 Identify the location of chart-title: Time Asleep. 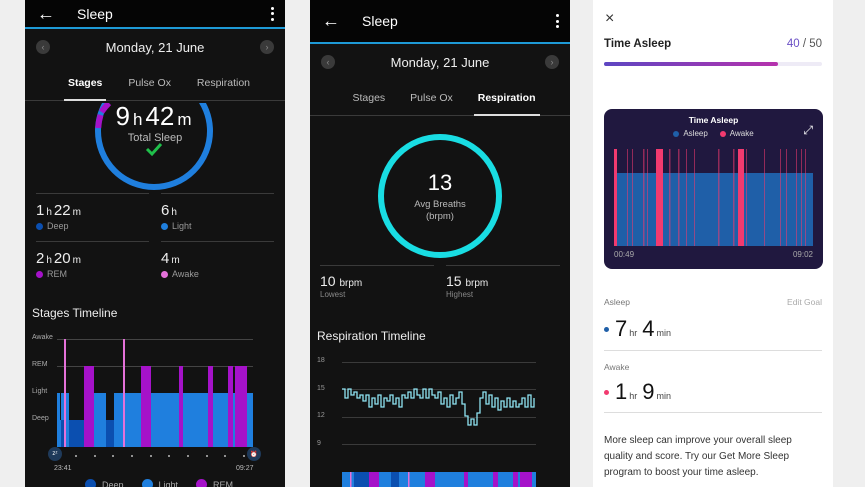
(713, 120).